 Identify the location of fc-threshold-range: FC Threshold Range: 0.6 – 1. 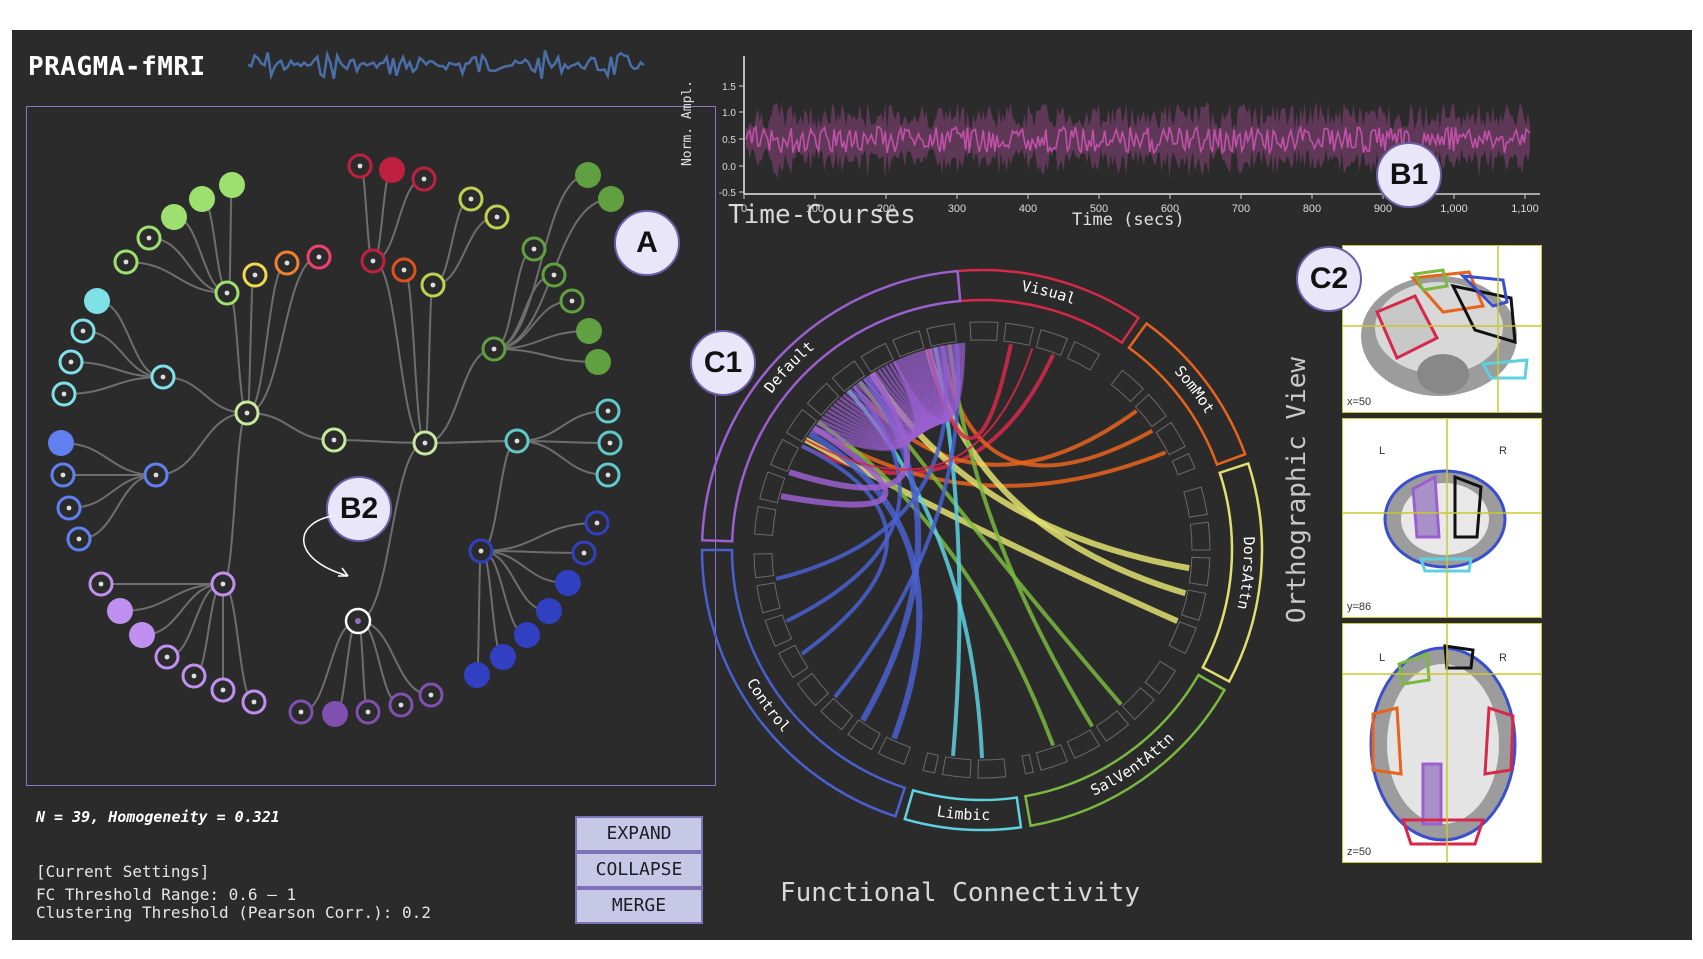
(166, 894).